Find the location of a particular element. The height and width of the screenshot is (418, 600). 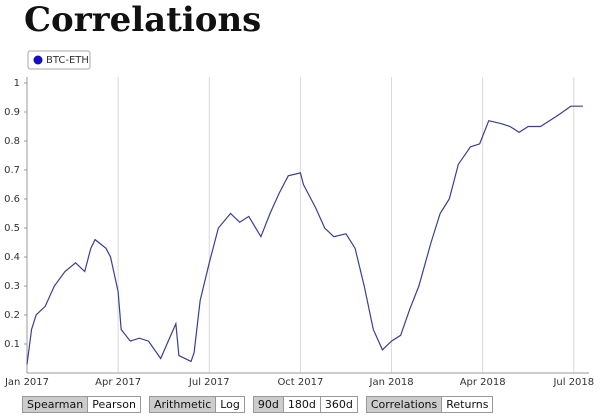

toggle-button: Pearson is located at coordinates (113, 404).